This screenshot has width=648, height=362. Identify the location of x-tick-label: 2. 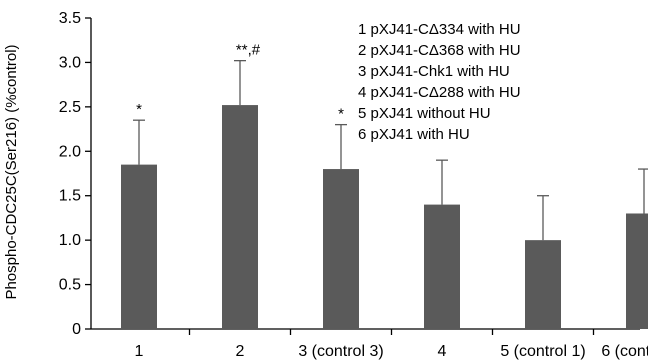
(240, 351).